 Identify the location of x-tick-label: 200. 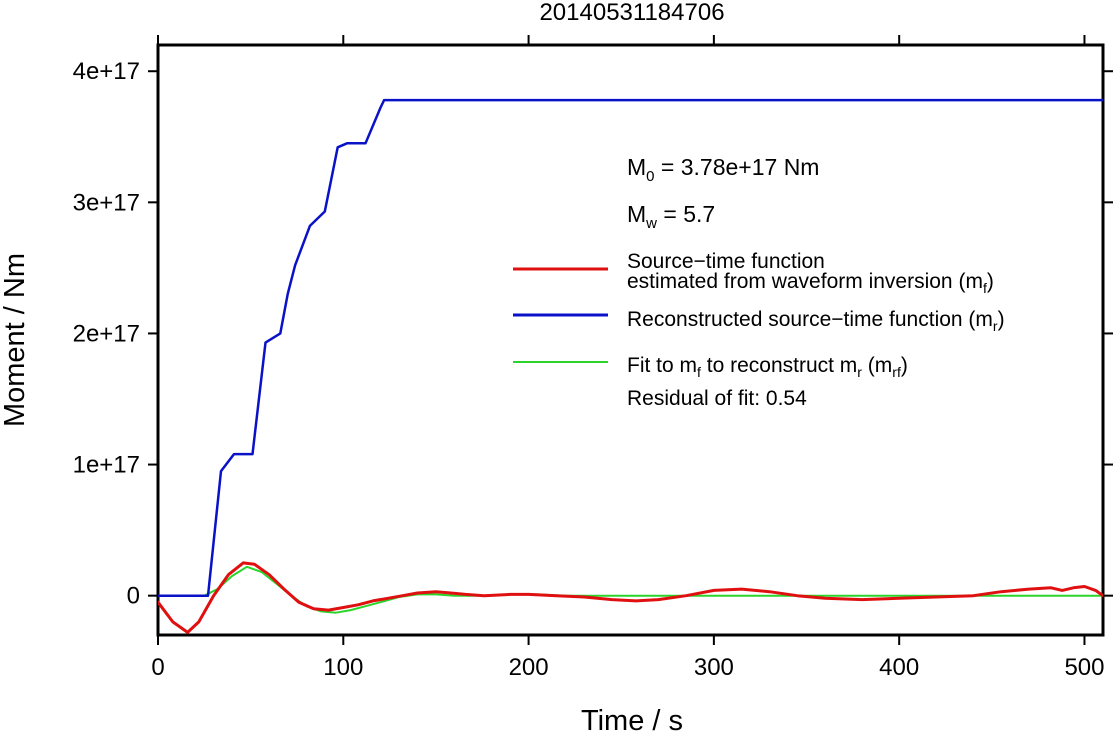
(529, 667).